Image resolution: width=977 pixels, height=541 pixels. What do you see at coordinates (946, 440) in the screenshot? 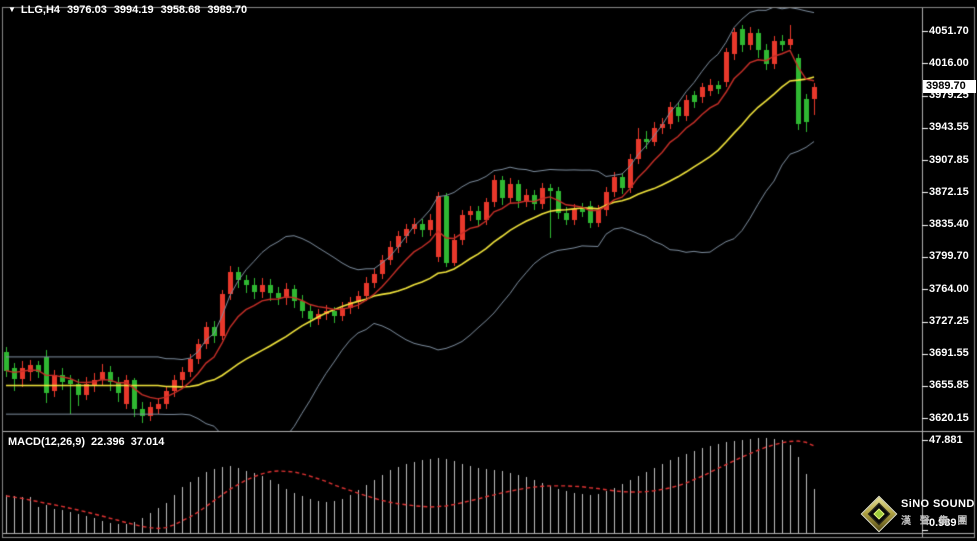
I see `macd-axis-max-label: 47.881` at bounding box center [946, 440].